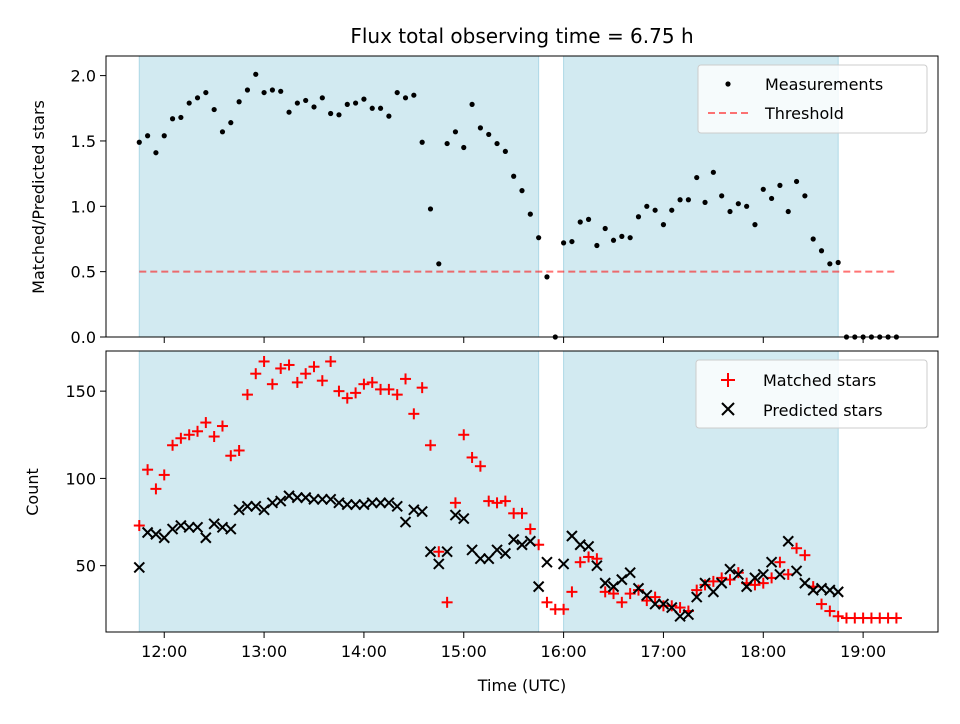  What do you see at coordinates (728, 409) in the screenshot?
I see `legend-predicted-marker` at bounding box center [728, 409].